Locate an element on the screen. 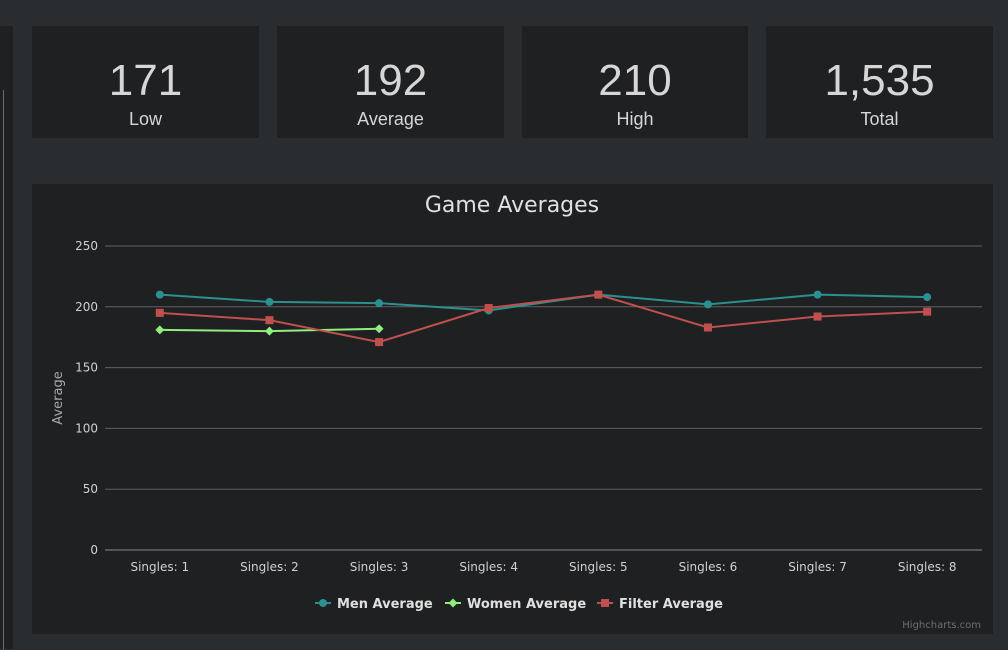 Image resolution: width=1008 pixels, height=650 pixels. men-average-series is located at coordinates (543, 302).